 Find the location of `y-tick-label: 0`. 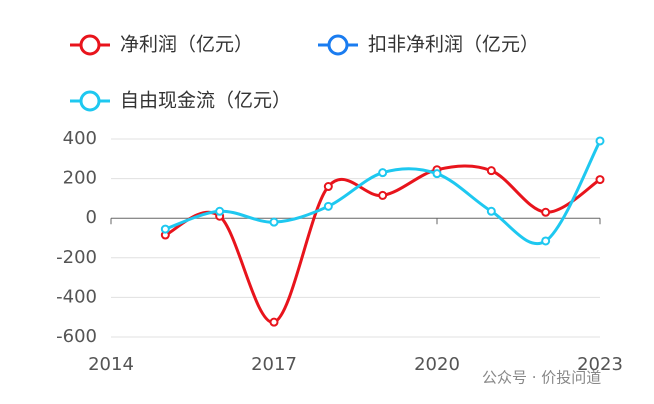

y-tick-label: 0 is located at coordinates (91, 217).